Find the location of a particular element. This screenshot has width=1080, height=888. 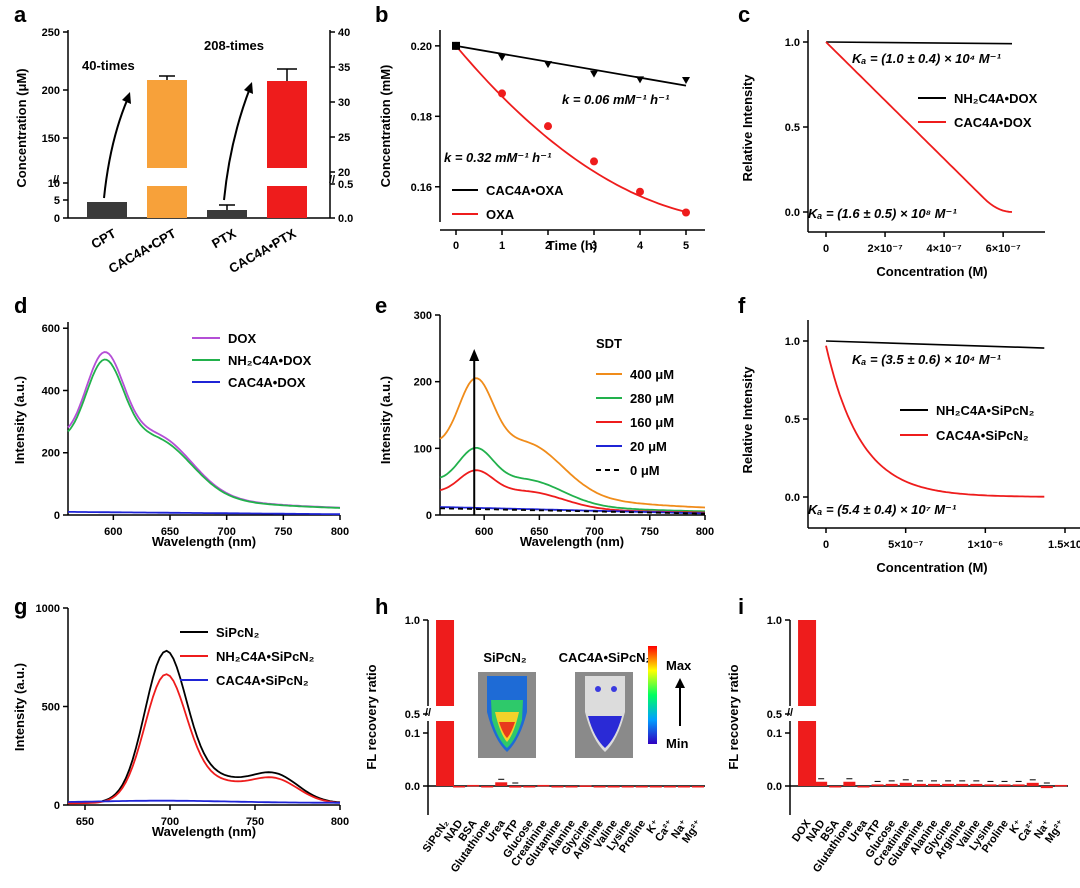

x-tick-label: CAC4A•PTX is located at coordinates (262, 250).